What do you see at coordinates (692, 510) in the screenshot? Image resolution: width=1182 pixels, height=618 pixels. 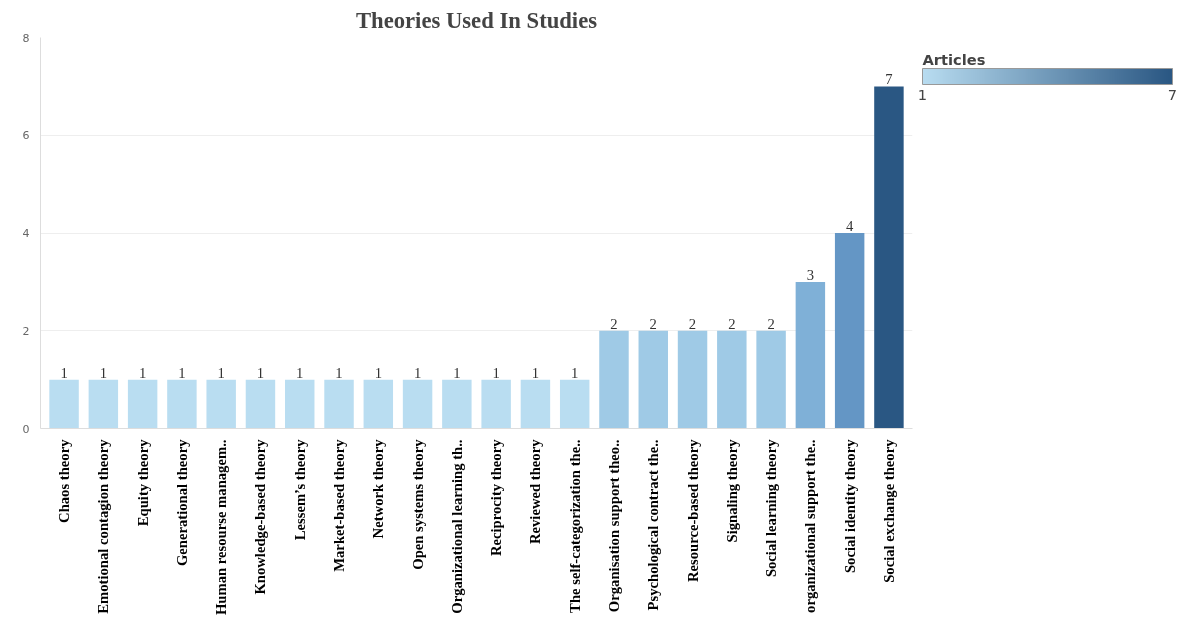 I see `x-tick-label: Resource-based theory` at bounding box center [692, 510].